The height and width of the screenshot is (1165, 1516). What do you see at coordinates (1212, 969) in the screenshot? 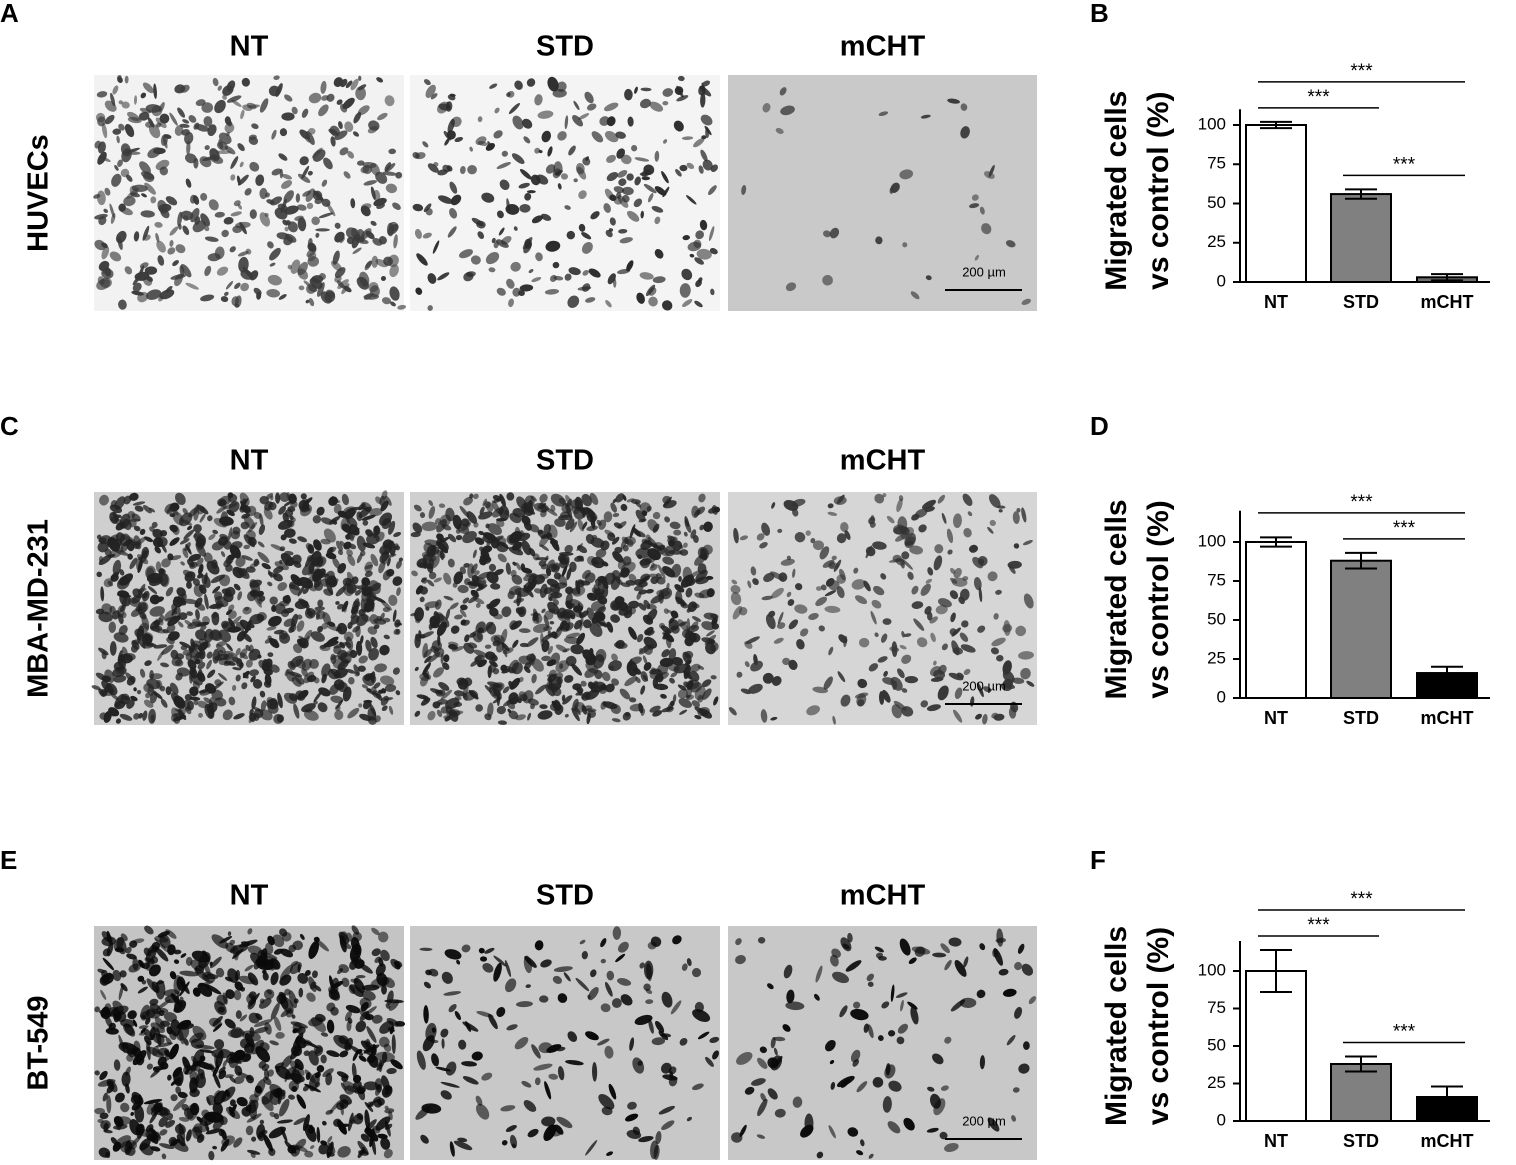
I see `y-tick-label: 100` at bounding box center [1212, 969].